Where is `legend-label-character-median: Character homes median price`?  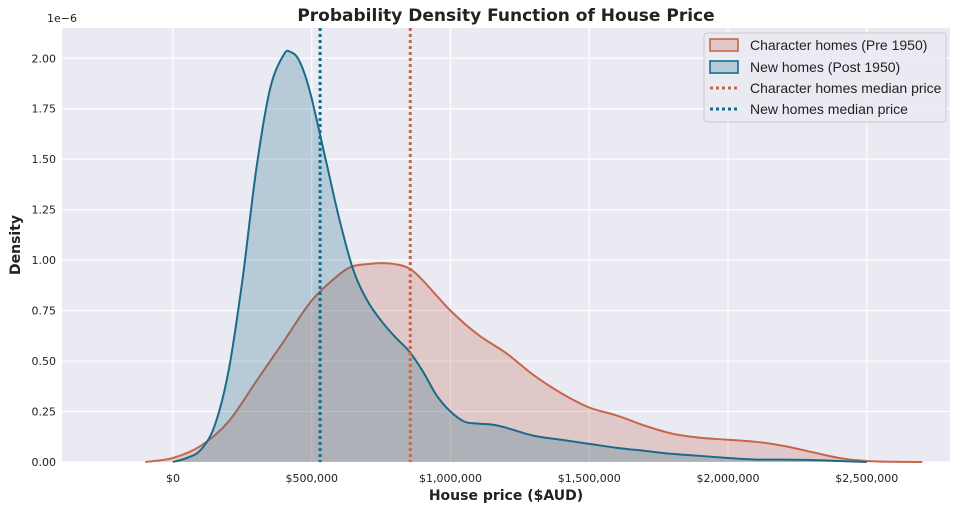
legend-label-character-median: Character homes median price is located at coordinates (846, 88).